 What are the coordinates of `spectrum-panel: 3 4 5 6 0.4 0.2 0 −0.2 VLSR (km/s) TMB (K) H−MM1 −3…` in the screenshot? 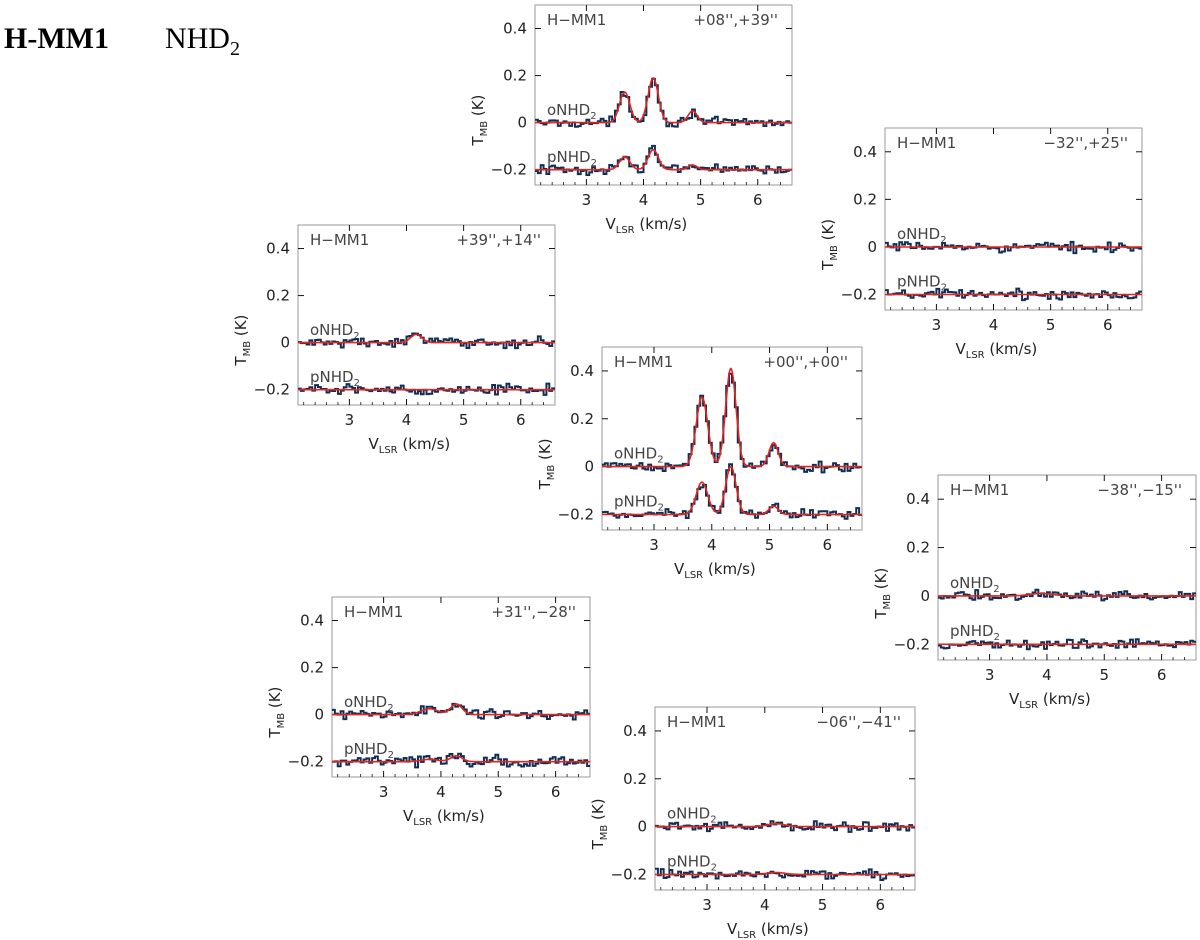 It's located at (981, 244).